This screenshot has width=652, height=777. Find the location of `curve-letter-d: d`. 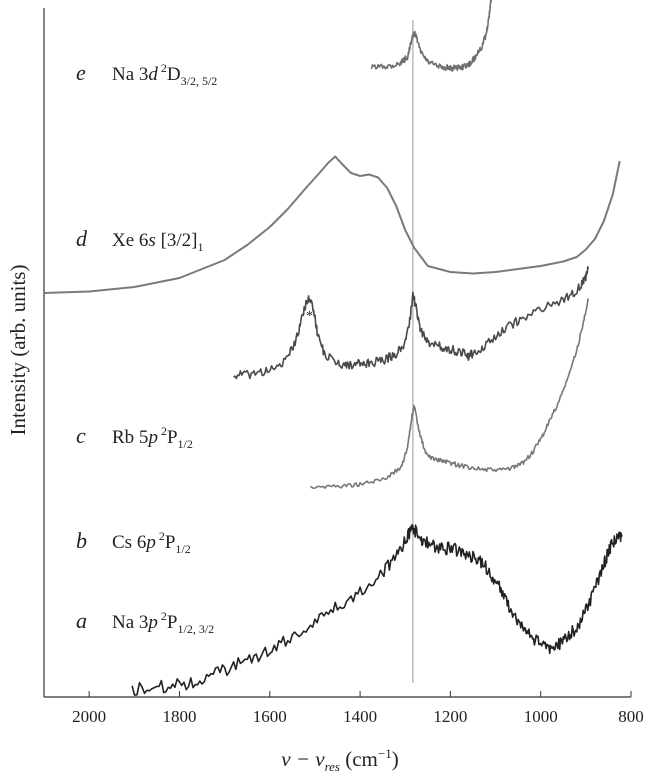

curve-letter-d: d is located at coordinates (82, 238).